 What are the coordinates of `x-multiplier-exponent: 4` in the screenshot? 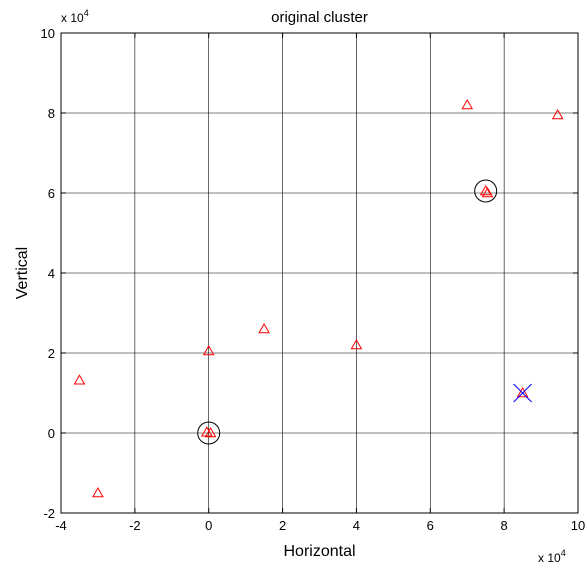 It's located at (563, 553).